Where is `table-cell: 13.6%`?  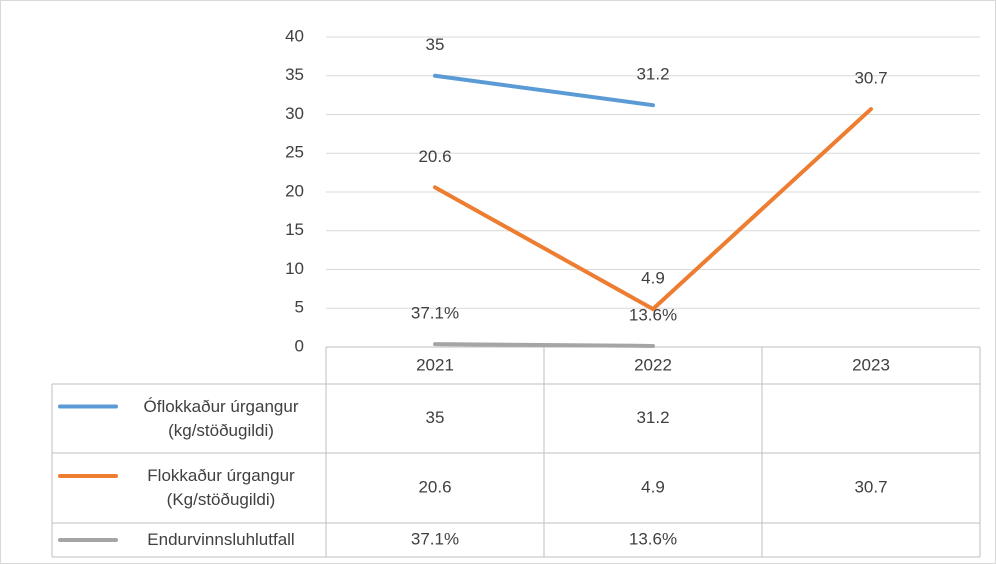 table-cell: 13.6% is located at coordinates (653, 538).